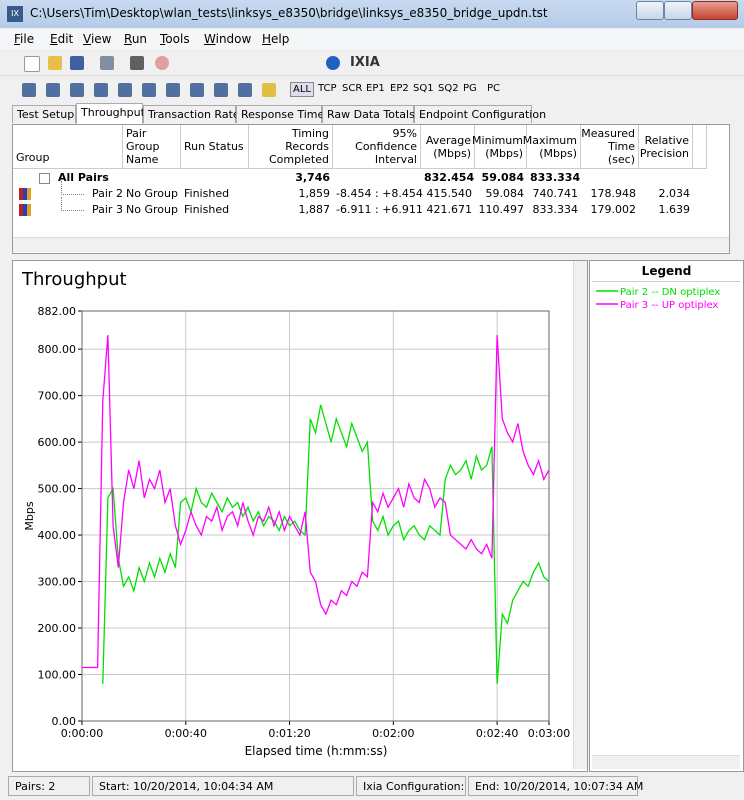  I want to click on table-cell: 2.034, so click(674, 193).